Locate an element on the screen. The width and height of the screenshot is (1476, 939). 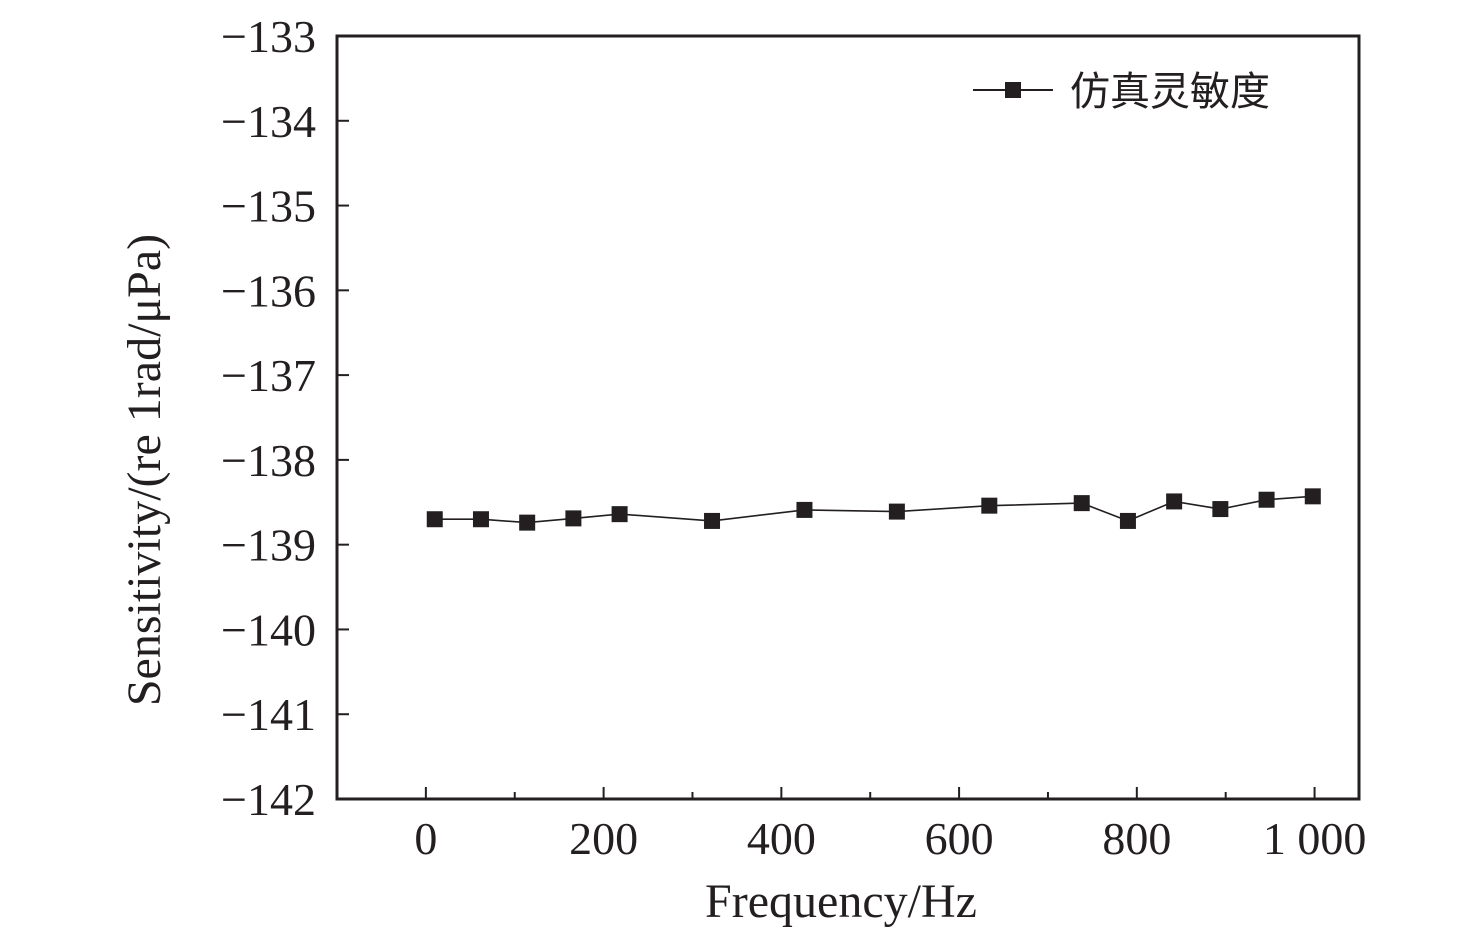
y-tick-label: −136 is located at coordinates (268, 290).